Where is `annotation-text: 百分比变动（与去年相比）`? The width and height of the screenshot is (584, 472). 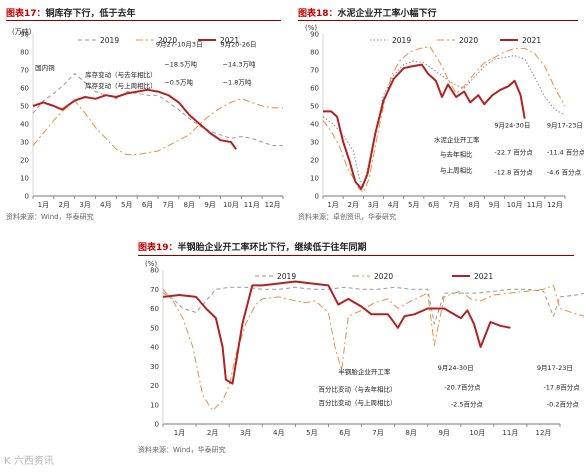 annotation-text: 百分比变动（与去年相比） is located at coordinates (357, 388).